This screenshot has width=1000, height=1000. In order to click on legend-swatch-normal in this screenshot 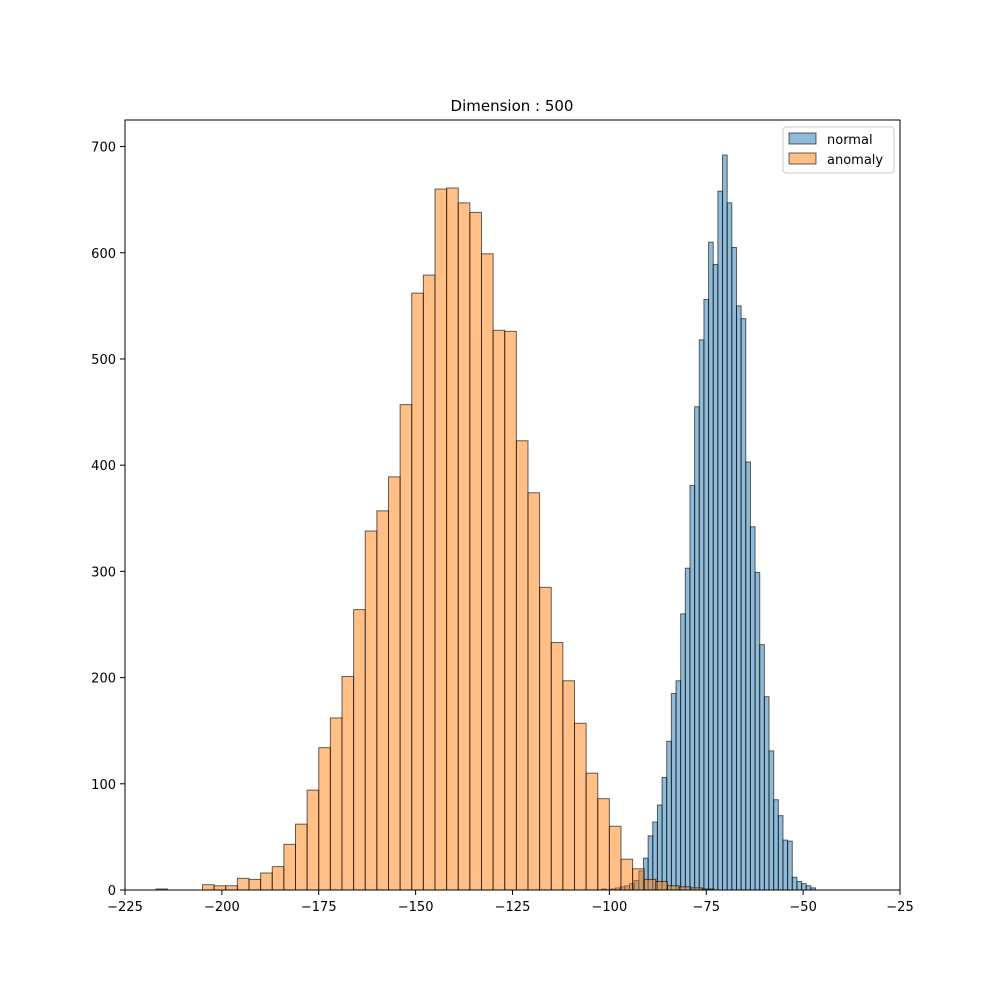, I will do `click(802, 138)`.